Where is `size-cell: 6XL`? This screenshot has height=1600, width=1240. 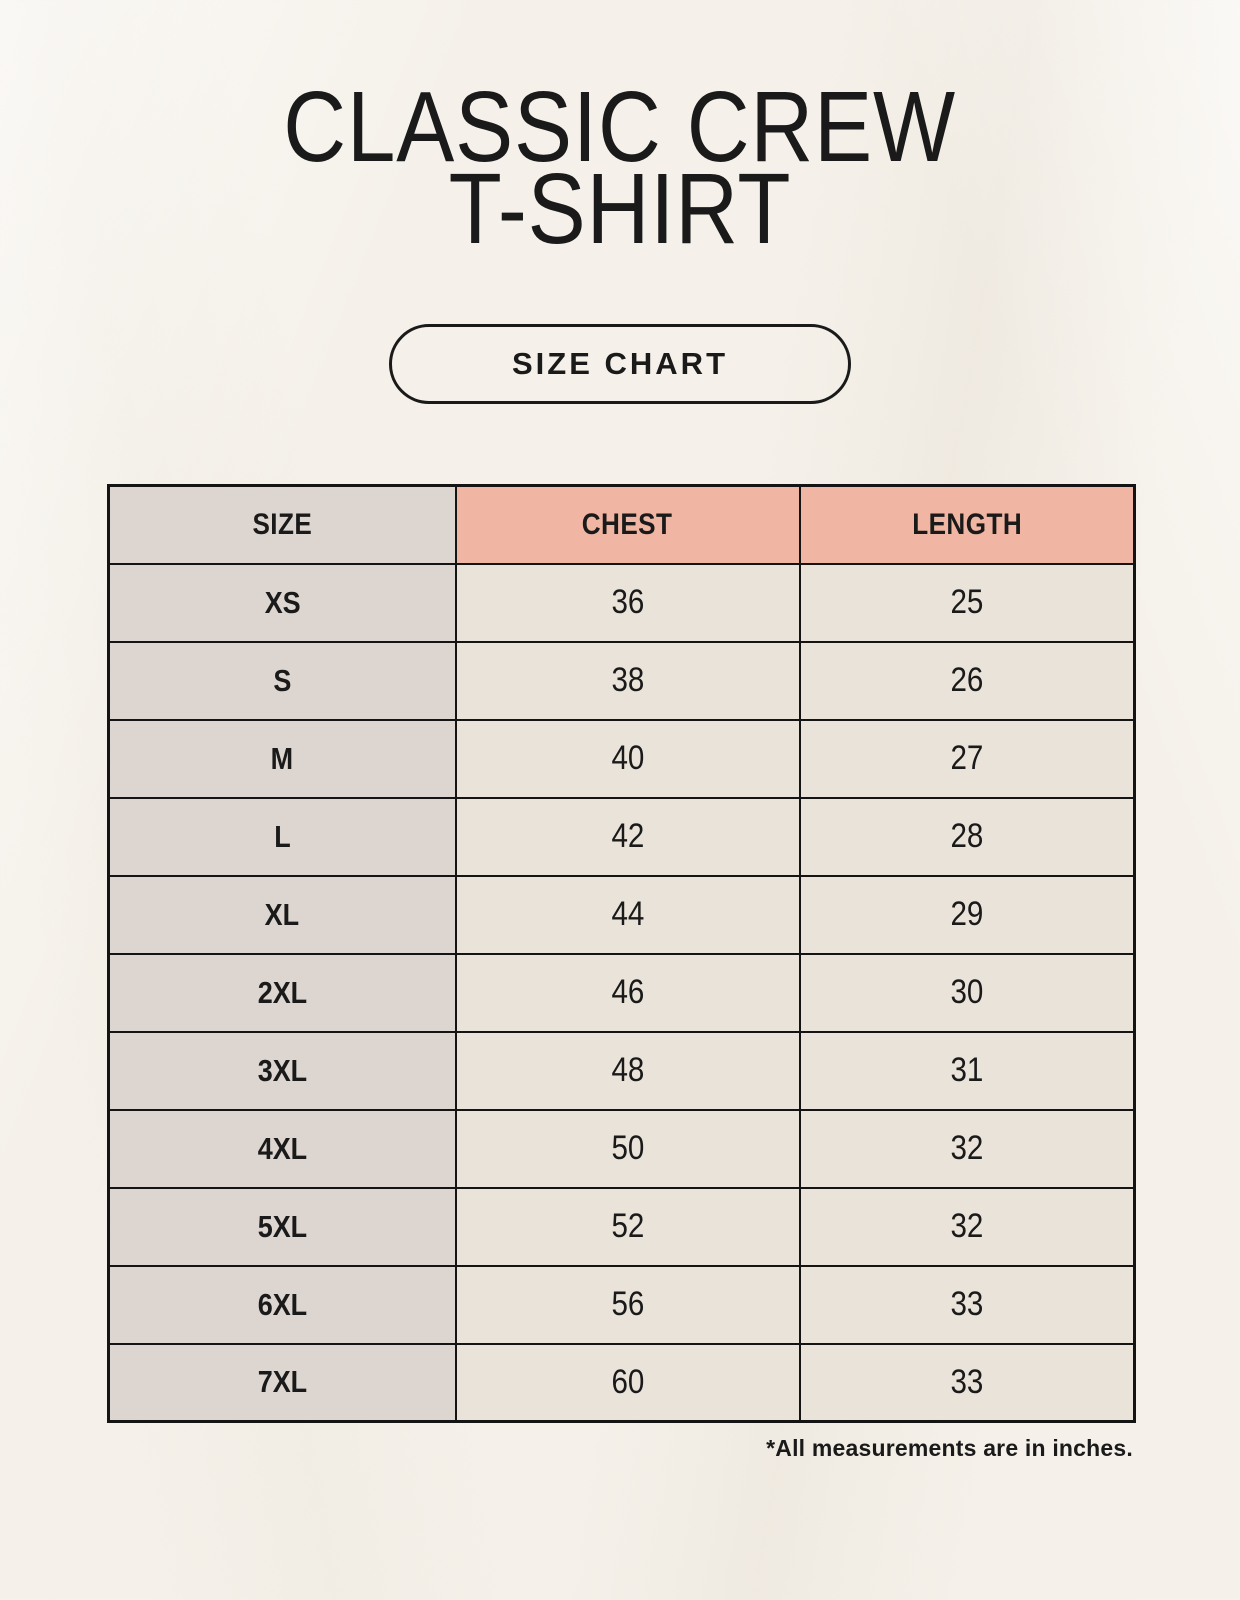 size-cell: 6XL is located at coordinates (282, 1304).